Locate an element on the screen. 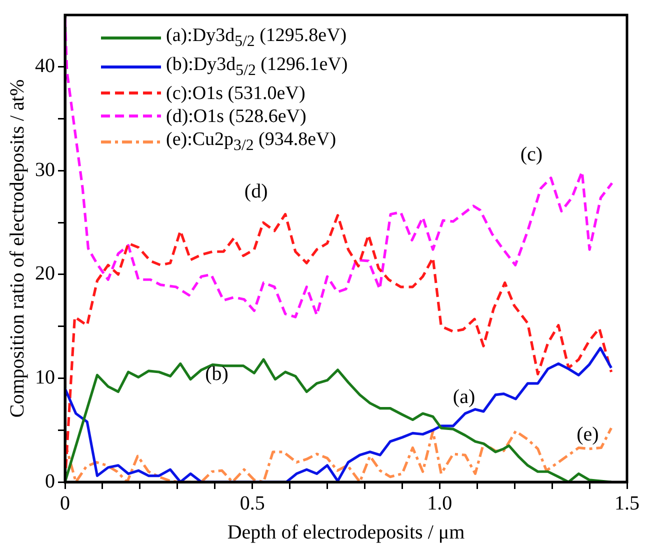 The image size is (645, 549). y-tick-label: 20 is located at coordinates (45, 273).